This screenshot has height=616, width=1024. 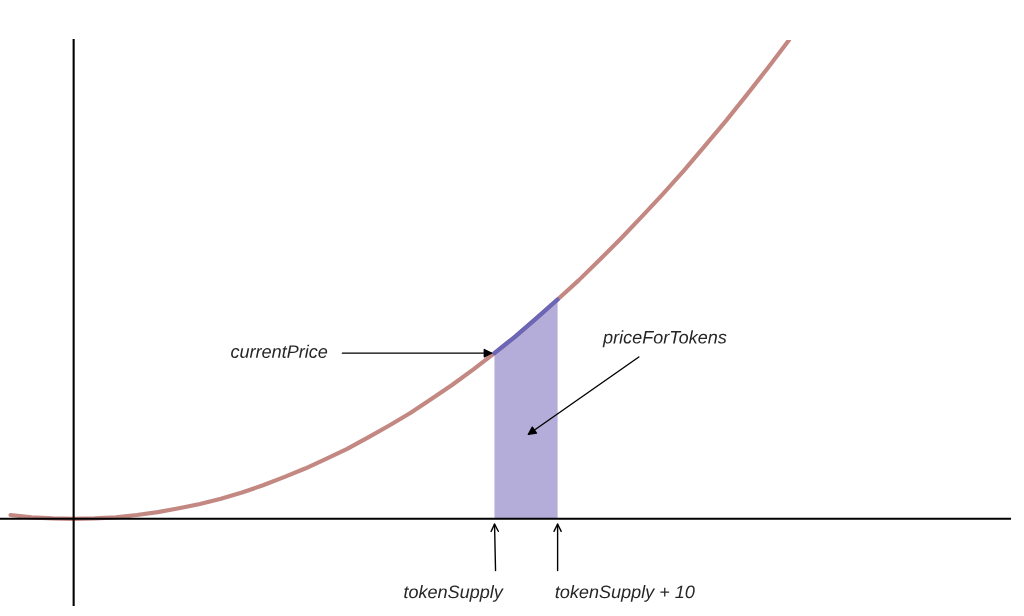 I want to click on text: tokenSupply, so click(x=454, y=593).